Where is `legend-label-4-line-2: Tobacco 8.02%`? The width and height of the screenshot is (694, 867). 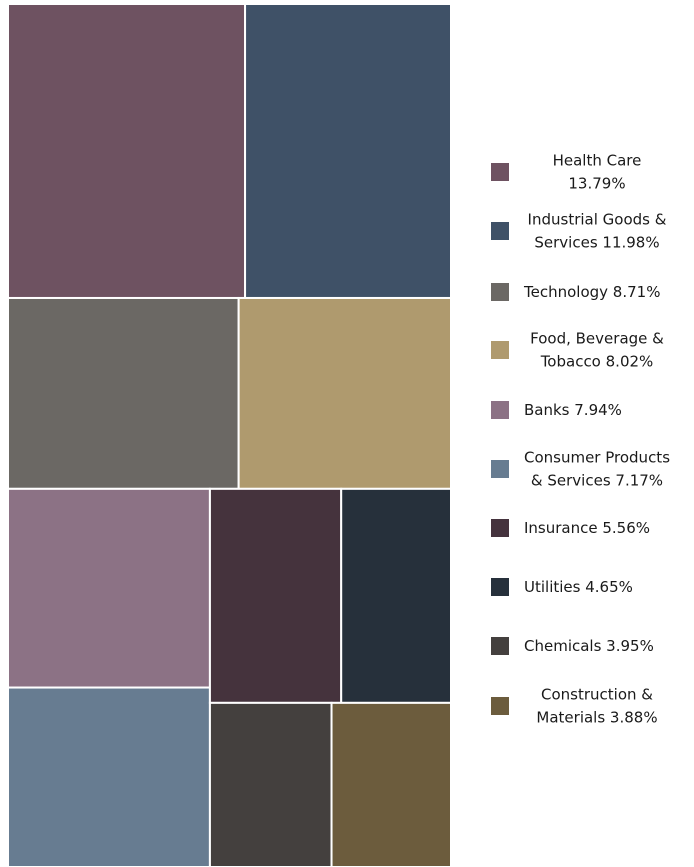 legend-label-4-line-2: Tobacco 8.02% is located at coordinates (597, 362).